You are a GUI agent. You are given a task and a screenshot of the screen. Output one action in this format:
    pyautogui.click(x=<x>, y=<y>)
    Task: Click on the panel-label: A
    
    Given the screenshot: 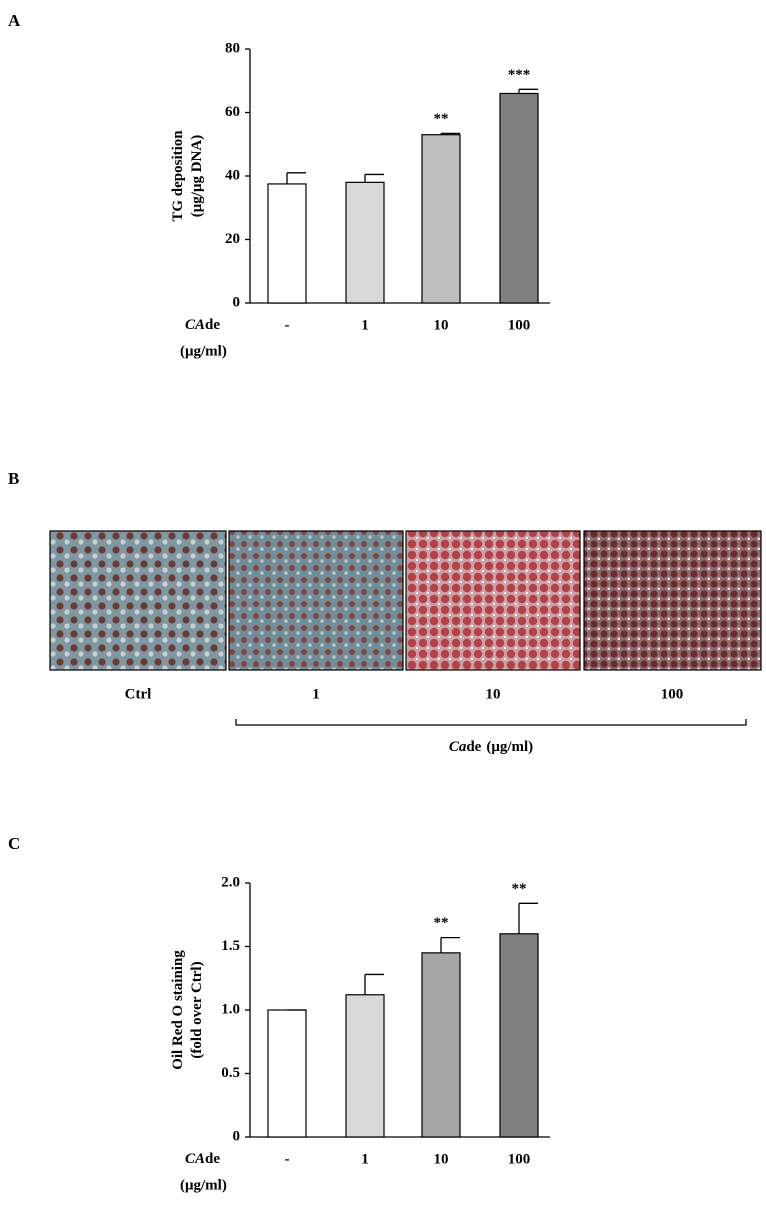 What is the action you would take?
    pyautogui.click(x=14, y=20)
    